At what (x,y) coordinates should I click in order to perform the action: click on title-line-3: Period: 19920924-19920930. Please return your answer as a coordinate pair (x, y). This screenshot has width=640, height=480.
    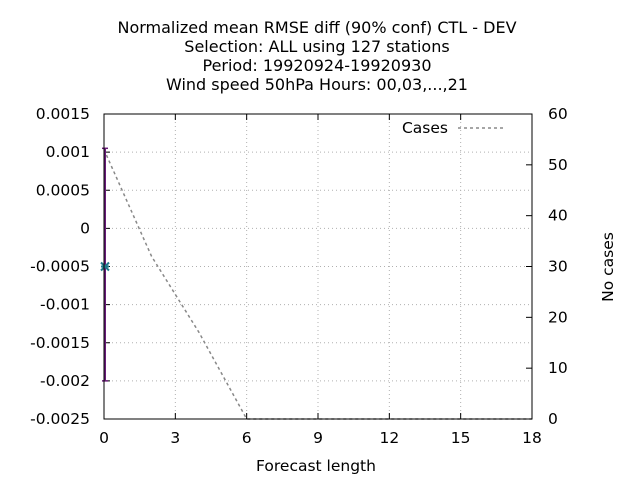
    Looking at the image, I should click on (316, 65).